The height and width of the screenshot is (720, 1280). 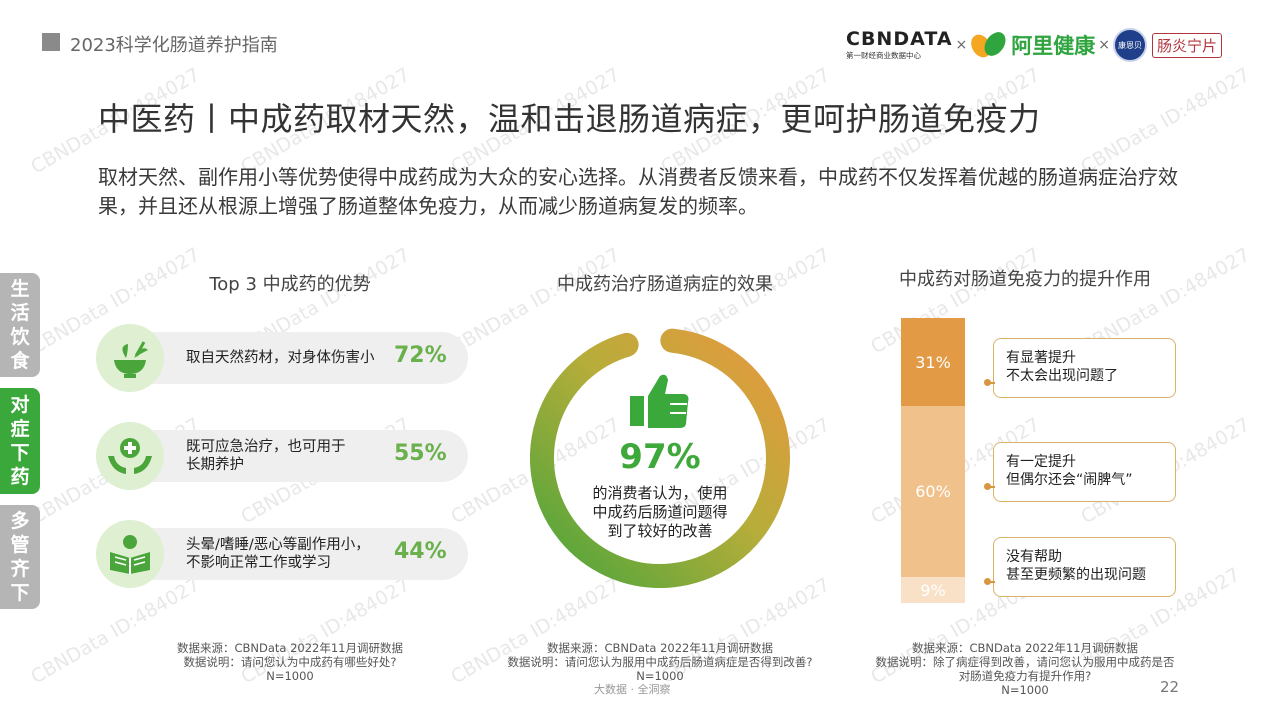 What do you see at coordinates (290, 284) in the screenshot?
I see `advantages-title: Top 3 中成药的优势` at bounding box center [290, 284].